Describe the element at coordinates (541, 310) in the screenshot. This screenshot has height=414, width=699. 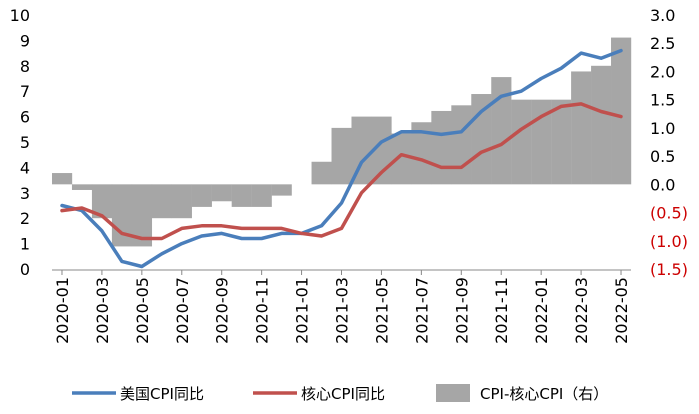
I see `x-tick-label: 2022-01` at that location.